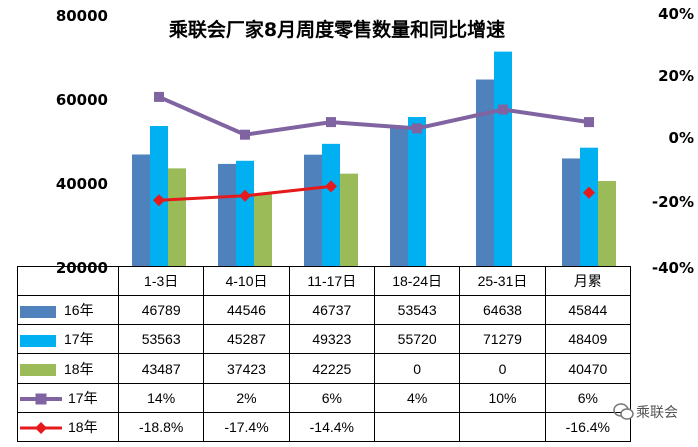 This screenshot has height=447, width=698. What do you see at coordinates (673, 268) in the screenshot?
I see `right-tick: -40%` at bounding box center [673, 268].